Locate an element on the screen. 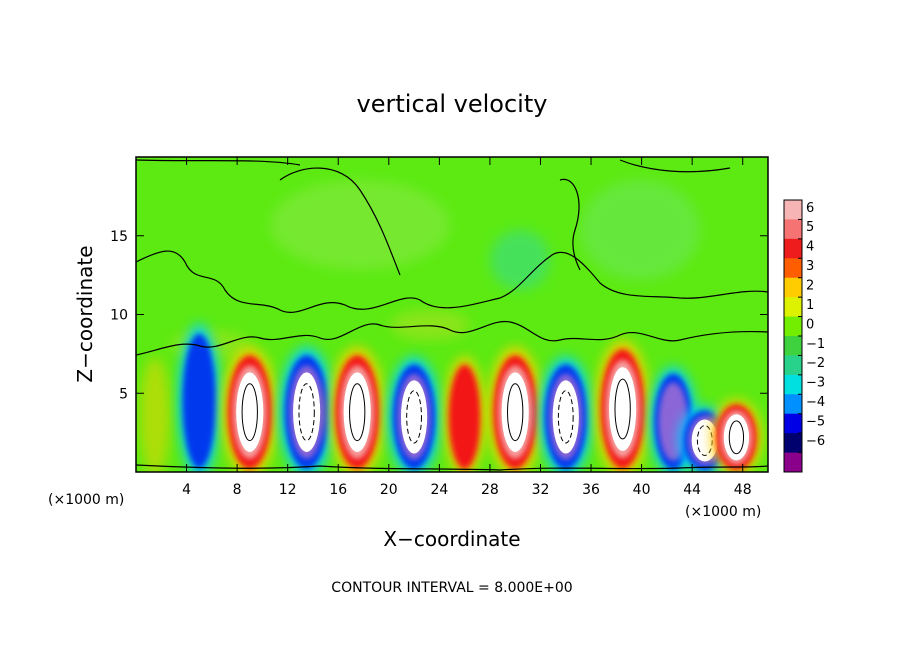 The height and width of the screenshot is (654, 904). colorbar-tick-label: 6 is located at coordinates (810, 208).